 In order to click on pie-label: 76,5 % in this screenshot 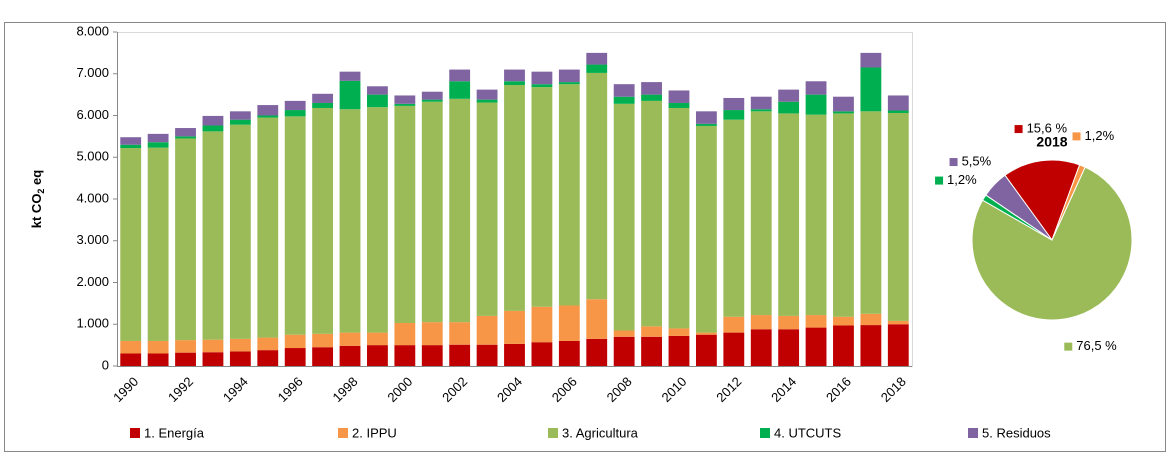, I will do `click(1096, 345)`.